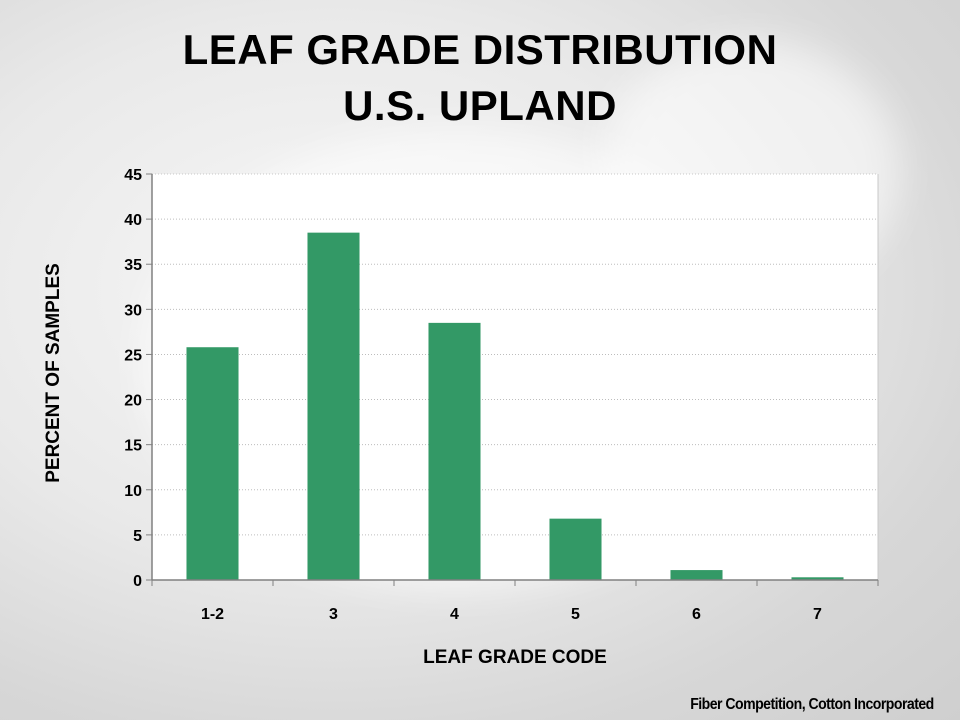  Describe the element at coordinates (212, 614) in the screenshot. I see `x-tick-label: 1-2` at that location.